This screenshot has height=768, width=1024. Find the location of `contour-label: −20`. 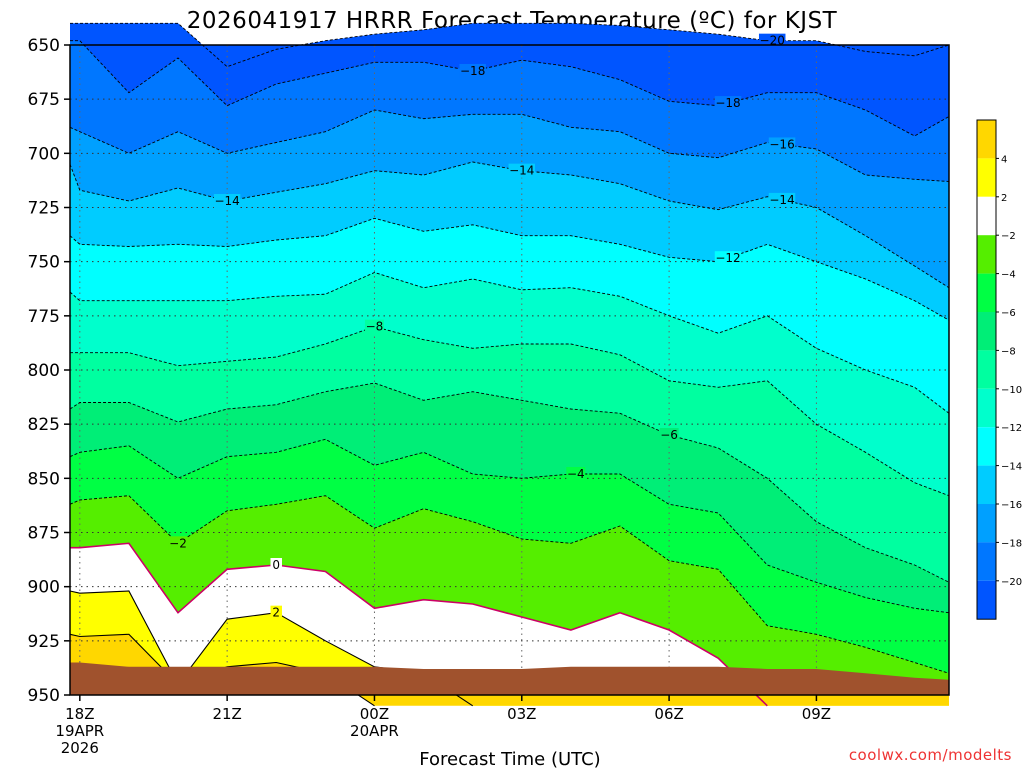

contour-label: −20 is located at coordinates (772, 41).